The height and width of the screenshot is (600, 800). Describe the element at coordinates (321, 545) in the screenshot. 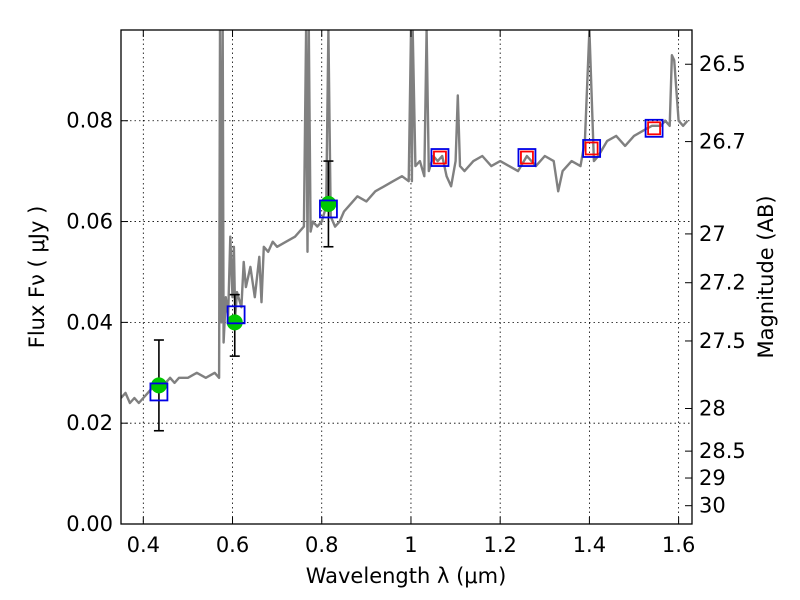

I see `x-tick-label: 0.8` at that location.